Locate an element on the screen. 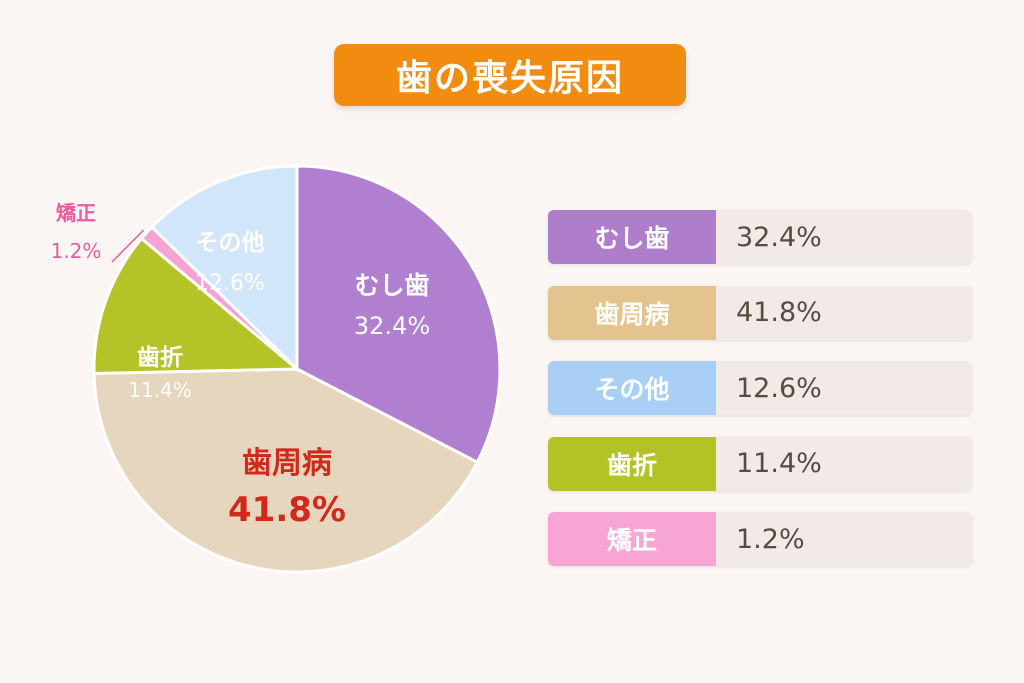 The height and width of the screenshot is (683, 1024). legend-row-other: その他 12.6% is located at coordinates (760, 388).